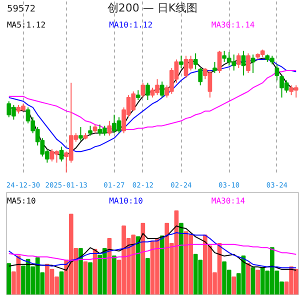 This screenshot has width=300, height=300. Describe the element at coordinates (21, 201) in the screenshot. I see `text: MA5:10` at that location.